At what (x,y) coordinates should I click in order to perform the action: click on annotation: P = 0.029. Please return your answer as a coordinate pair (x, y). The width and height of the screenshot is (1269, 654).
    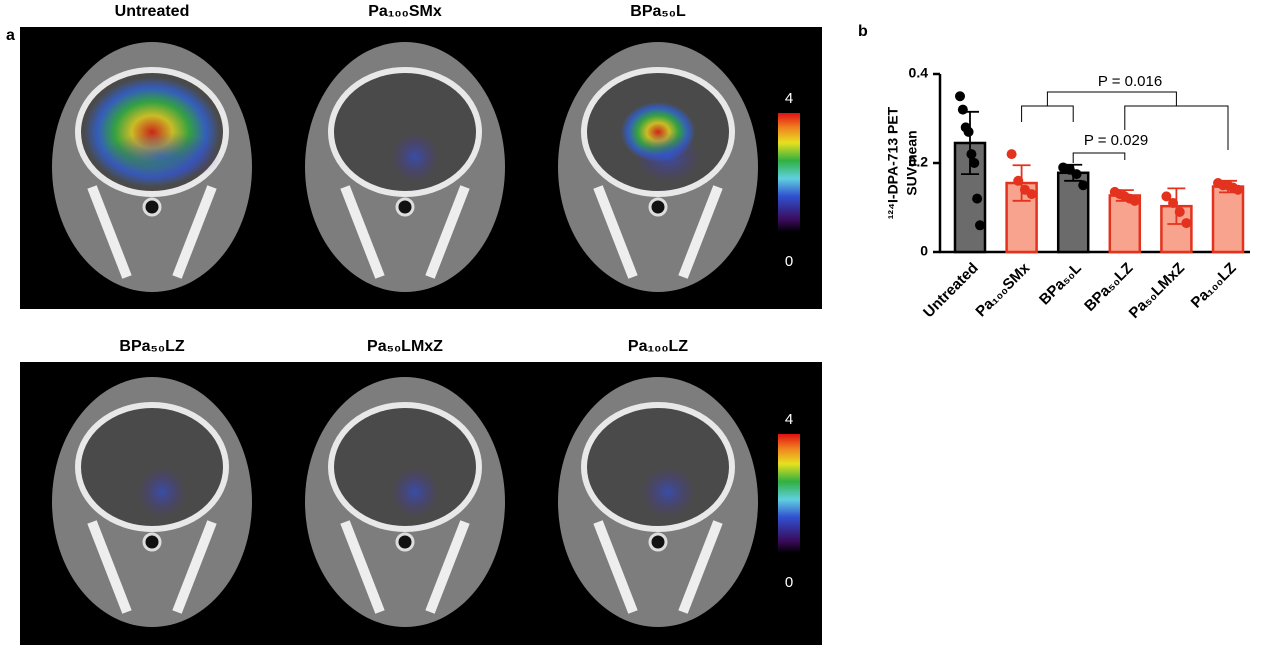
    Looking at the image, I should click on (1116, 140).